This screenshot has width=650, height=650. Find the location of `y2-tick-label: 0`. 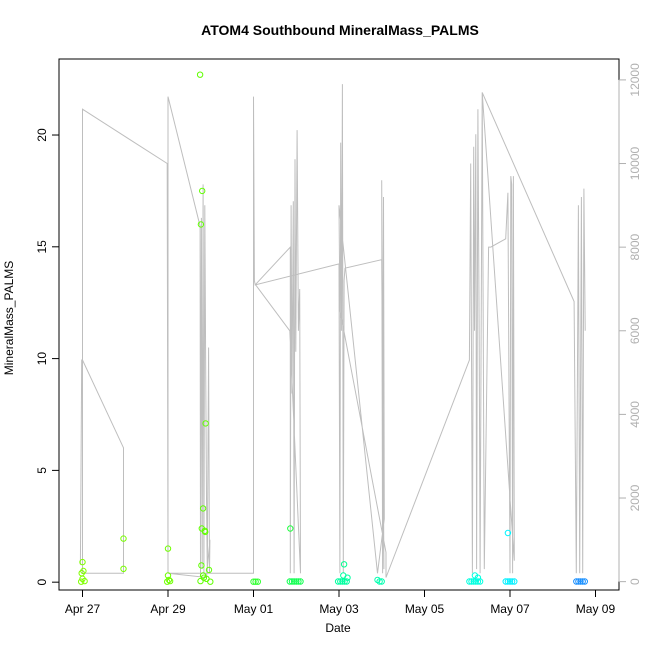

y2-tick-label: 0 is located at coordinates (635, 581).